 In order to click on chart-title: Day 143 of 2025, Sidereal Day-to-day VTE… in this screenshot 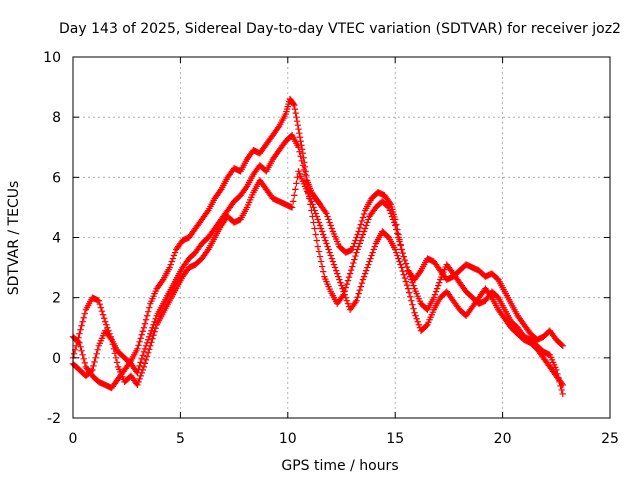, I will do `click(340, 29)`.